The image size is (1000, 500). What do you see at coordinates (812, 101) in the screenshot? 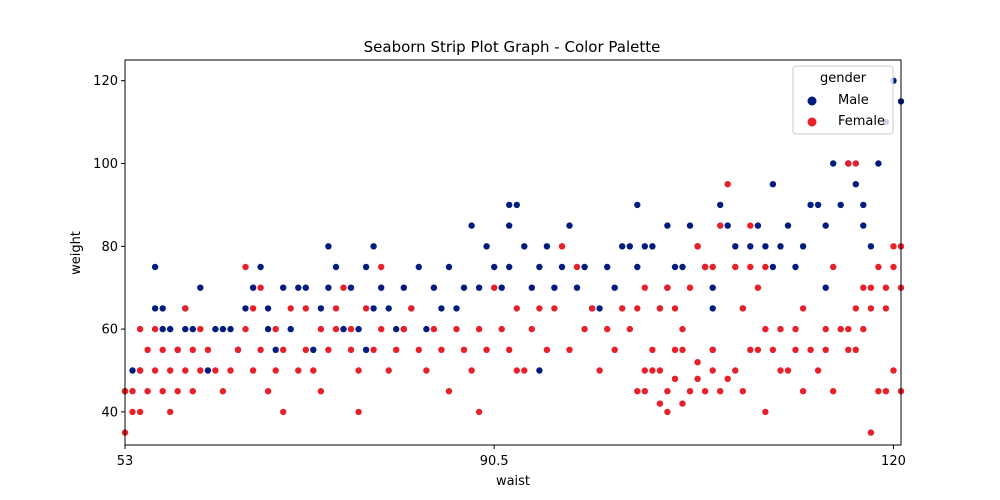
I see `legend-marker-male` at bounding box center [812, 101].